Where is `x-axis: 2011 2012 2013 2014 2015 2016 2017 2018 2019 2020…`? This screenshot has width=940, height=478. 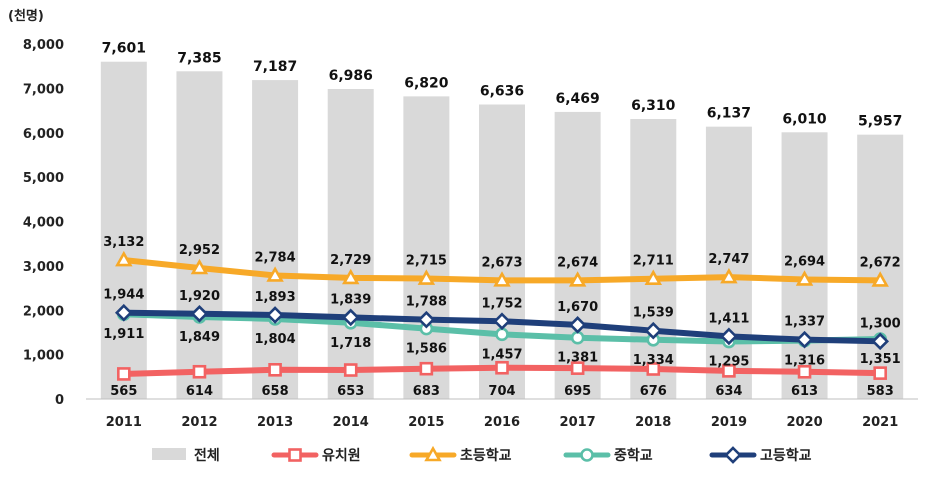
x-axis: 2011 2012 2013 2014 2015 2016 2017 2018 2019 2020… is located at coordinates (502, 422).